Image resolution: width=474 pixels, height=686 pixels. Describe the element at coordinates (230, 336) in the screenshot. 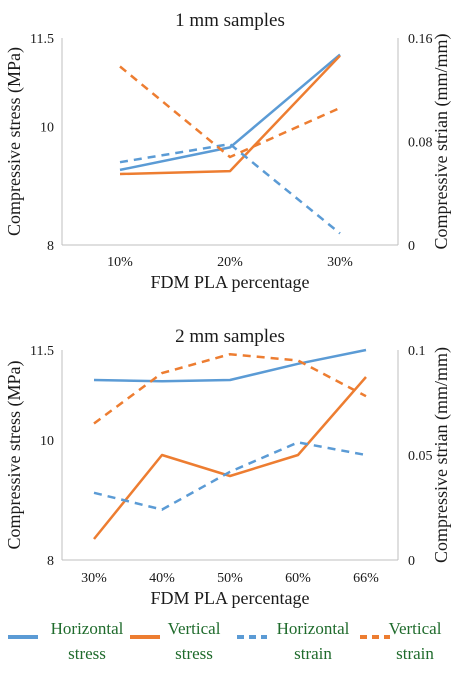

I see `chart2-title: 2 mm samples` at that location.